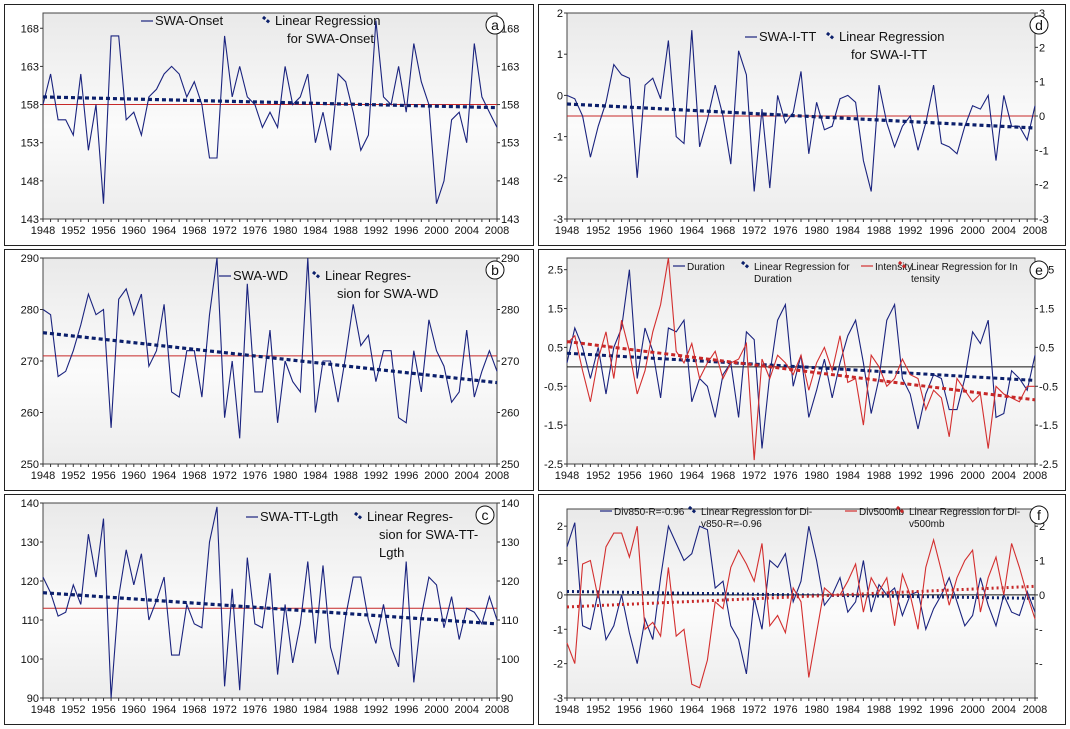 This screenshot has width=1070, height=729. Describe the element at coordinates (330, 38) in the screenshot. I see `legend-label: for SWA-Onset` at that location.